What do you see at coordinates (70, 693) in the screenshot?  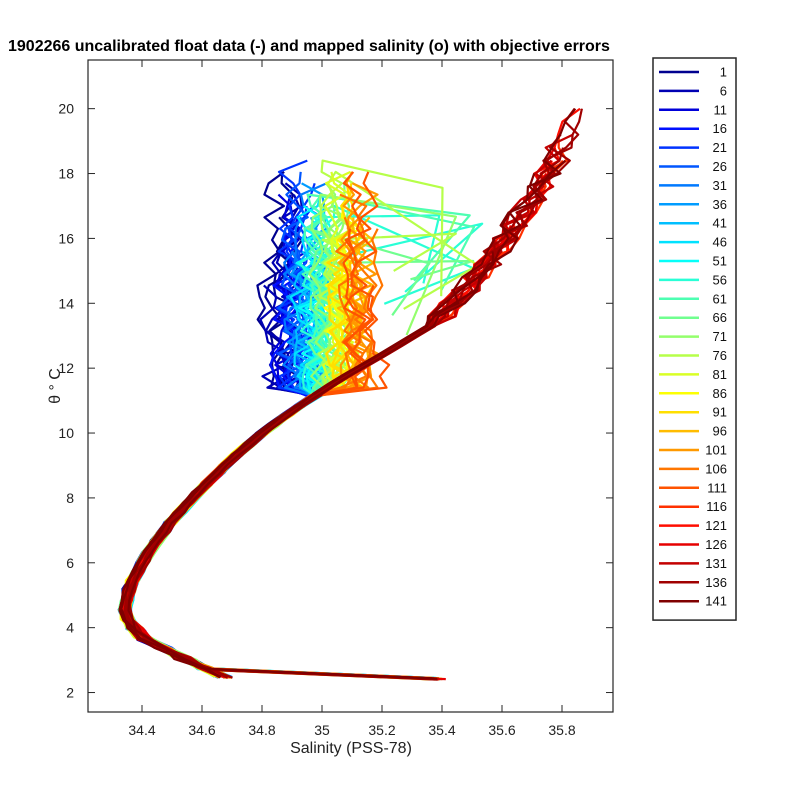 I see `y-tick-label: 2` at bounding box center [70, 693].